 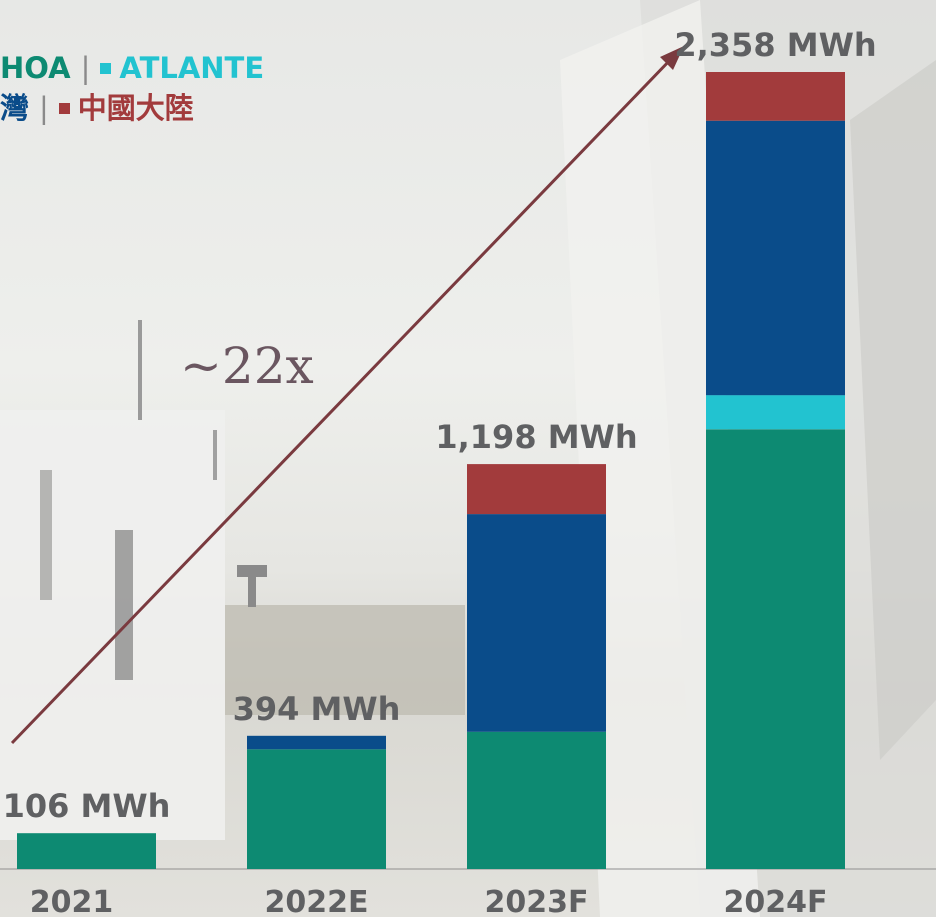 I want to click on bar-segment-green-2022e, so click(x=316, y=809).